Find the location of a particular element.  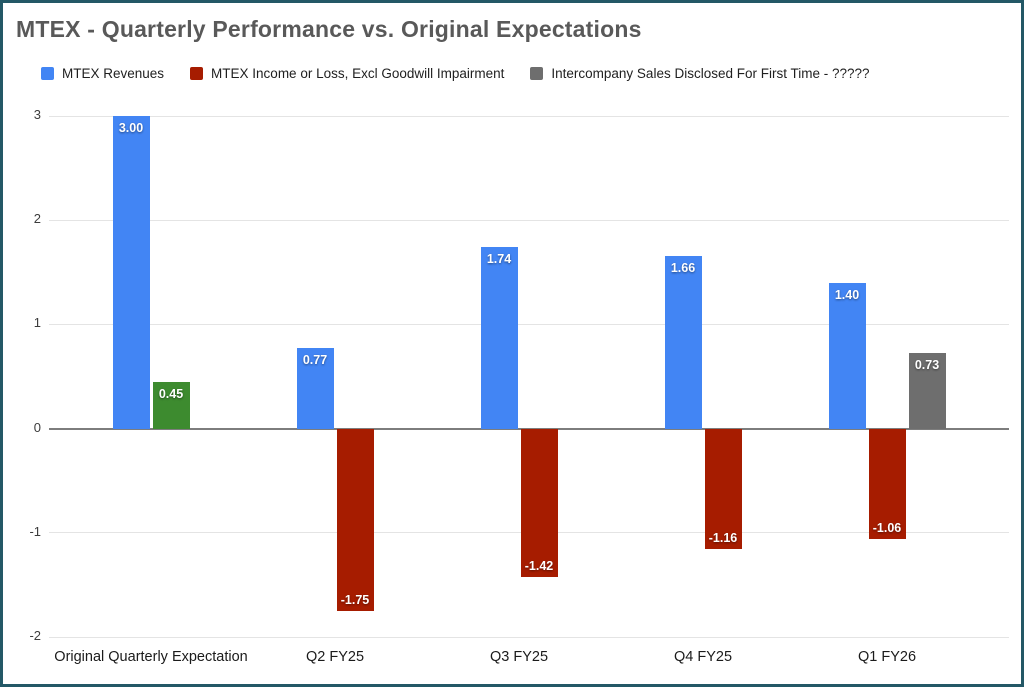

bar-value-label: 1.66 is located at coordinates (683, 267).